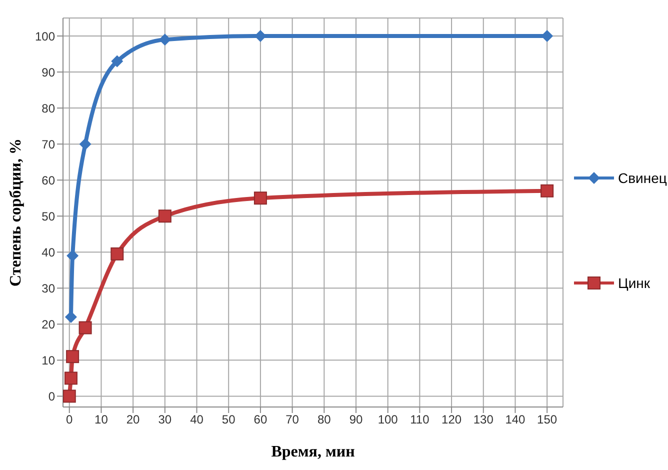  What do you see at coordinates (324, 419) in the screenshot?
I see `x-tick-label: 80` at bounding box center [324, 419].